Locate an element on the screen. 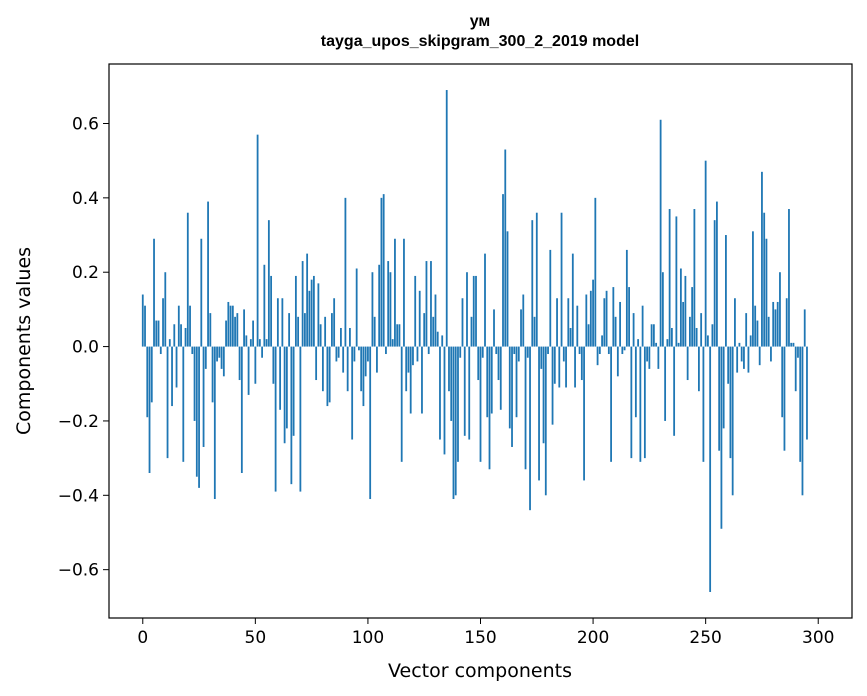 This screenshot has height=696, width=867. x-tick-label: 200 is located at coordinates (593, 638).